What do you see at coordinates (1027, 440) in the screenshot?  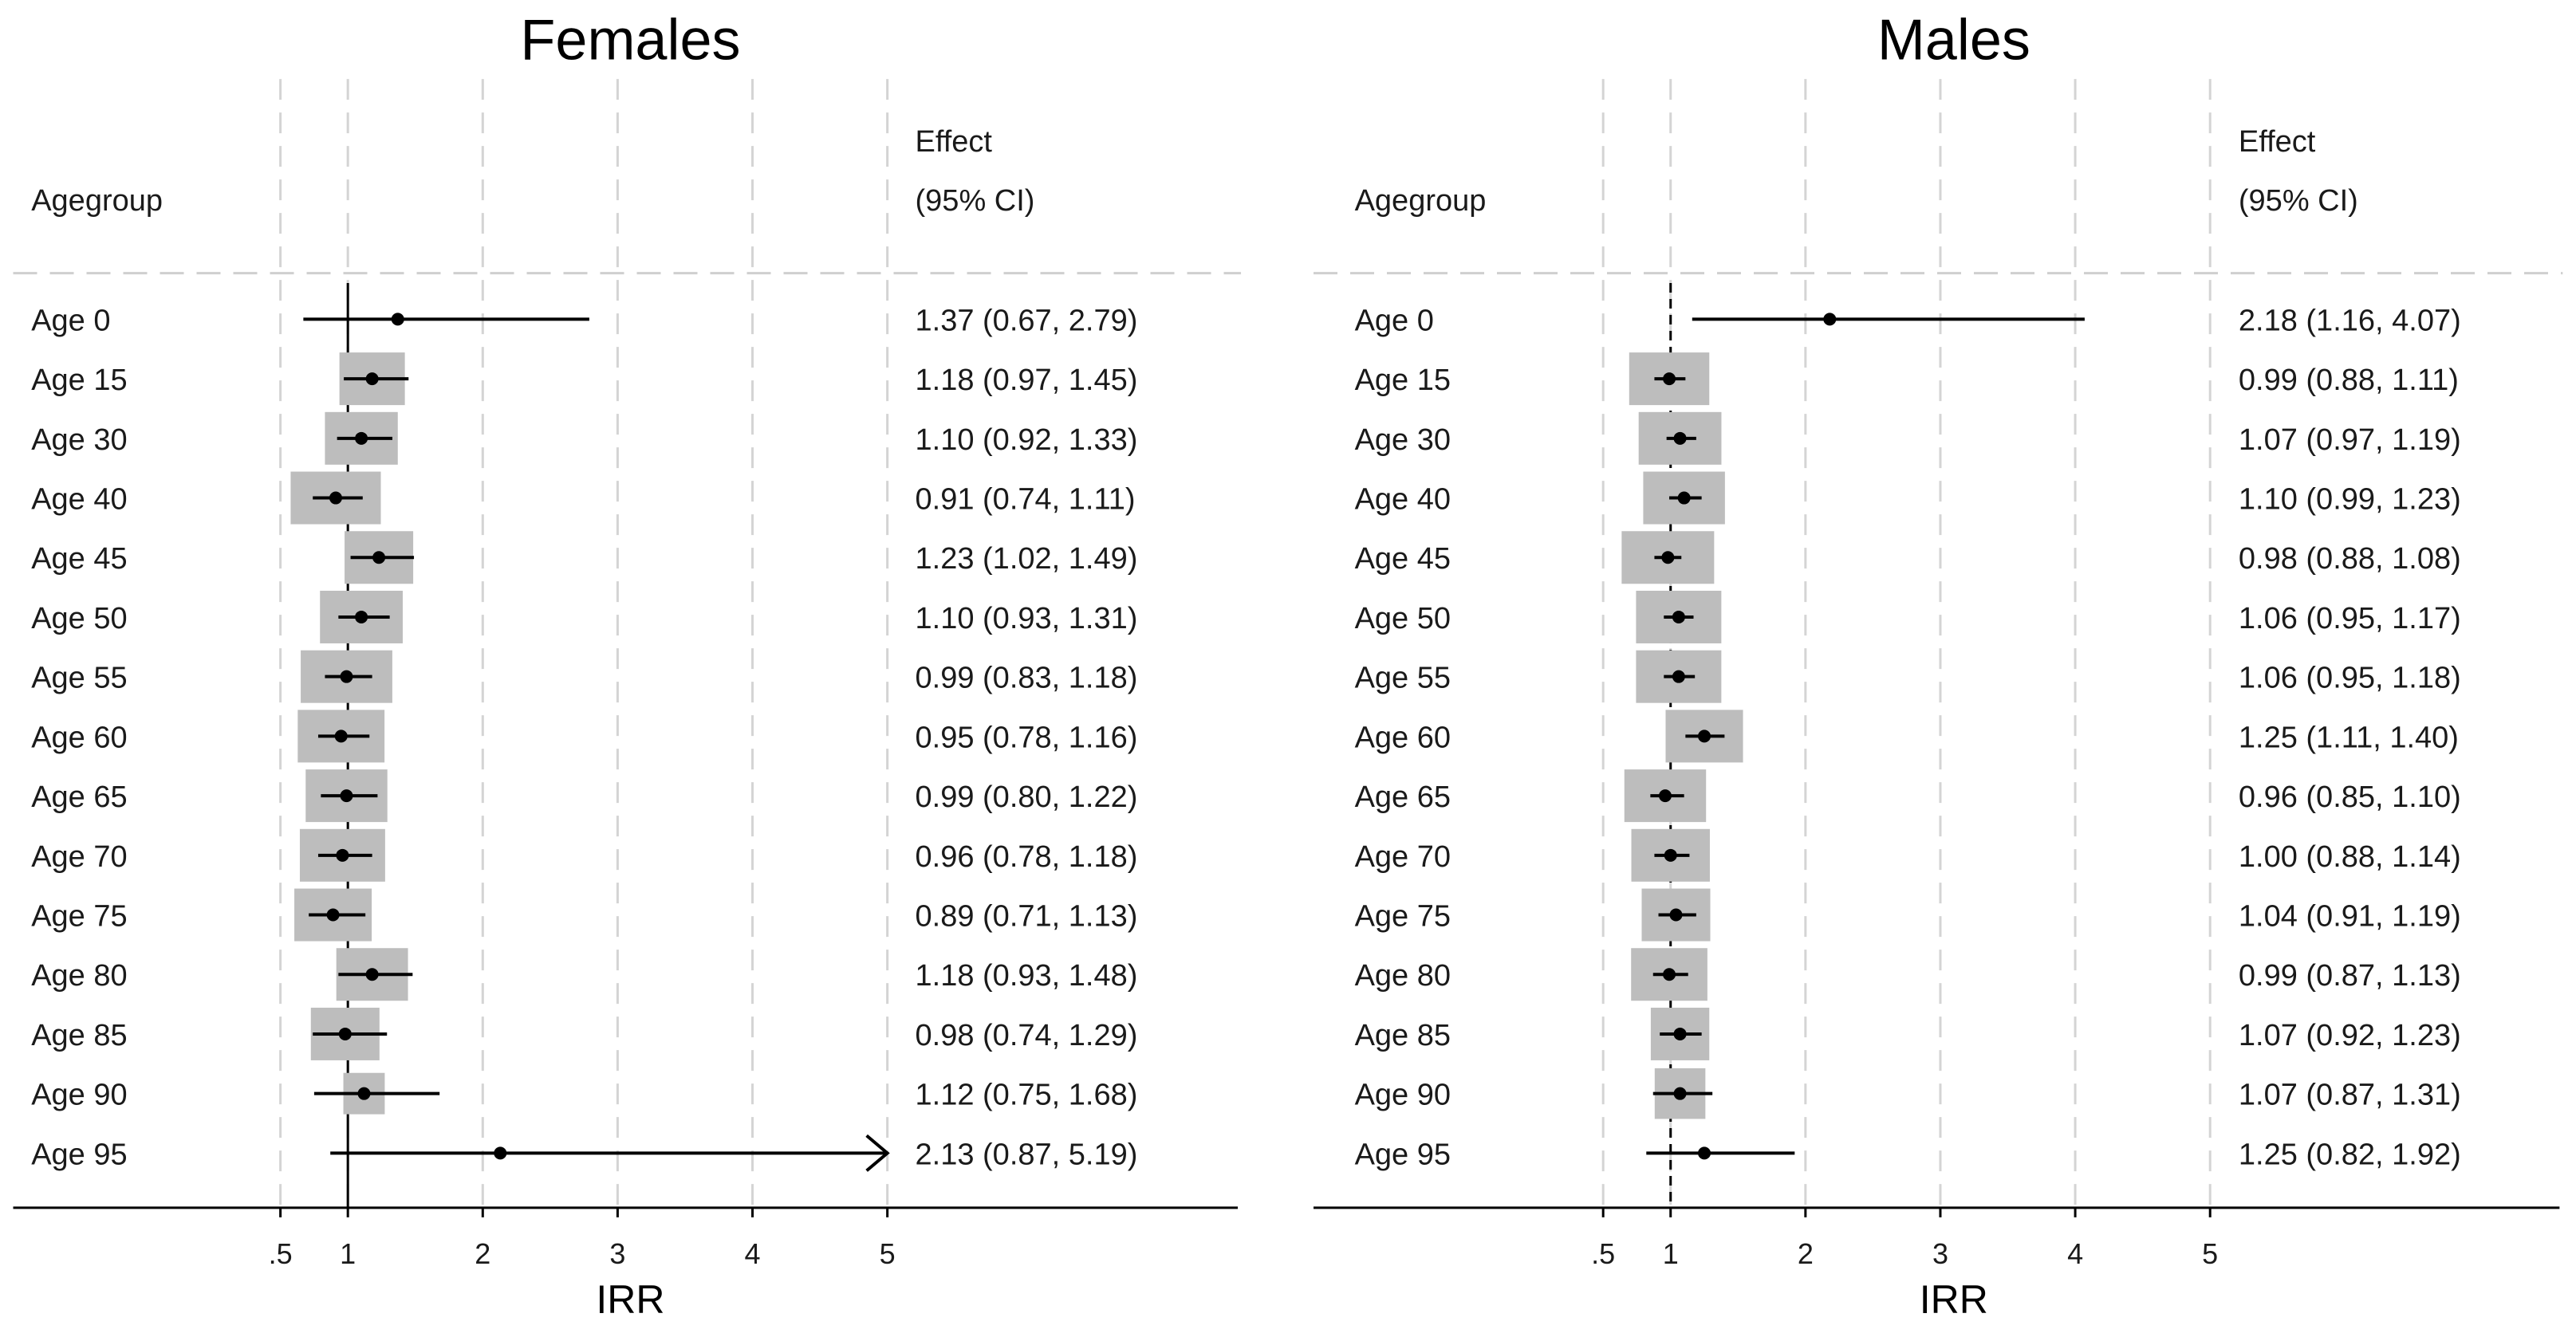 I see `effect-value: 1.10 (0.92, 1.33)` at bounding box center [1027, 440].